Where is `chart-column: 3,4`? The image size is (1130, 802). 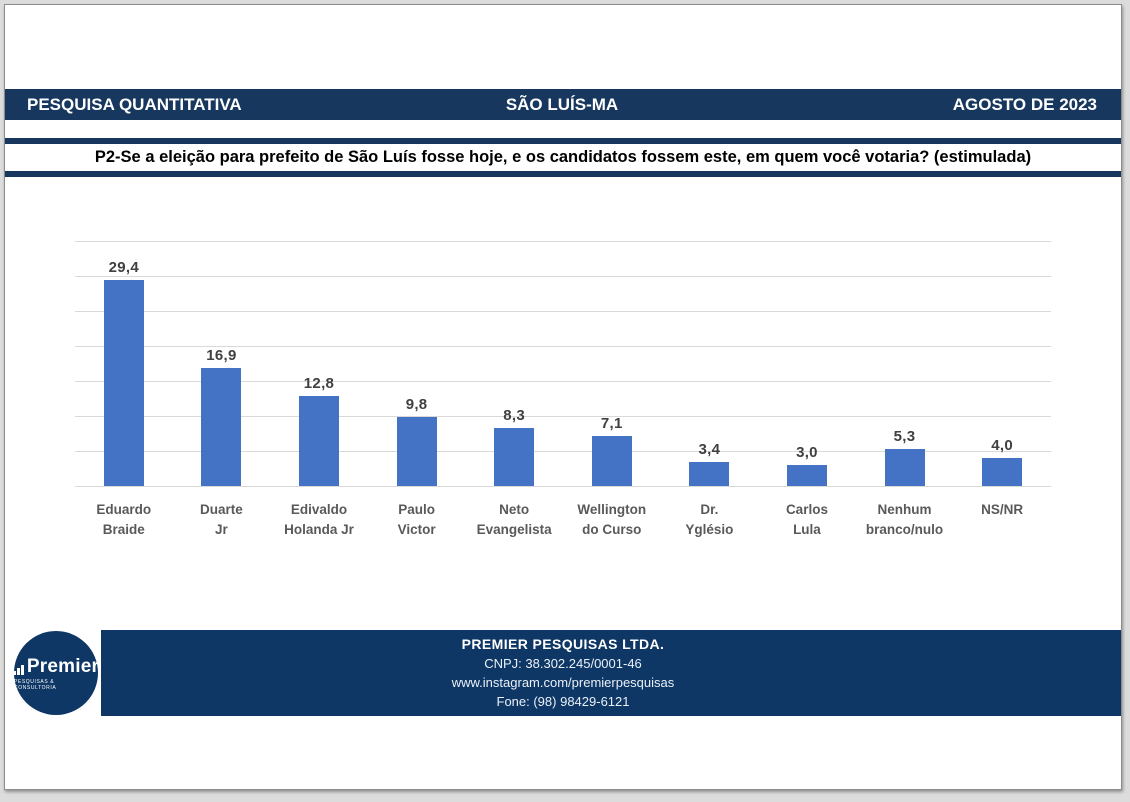
chart-column: 3,4 is located at coordinates (710, 363).